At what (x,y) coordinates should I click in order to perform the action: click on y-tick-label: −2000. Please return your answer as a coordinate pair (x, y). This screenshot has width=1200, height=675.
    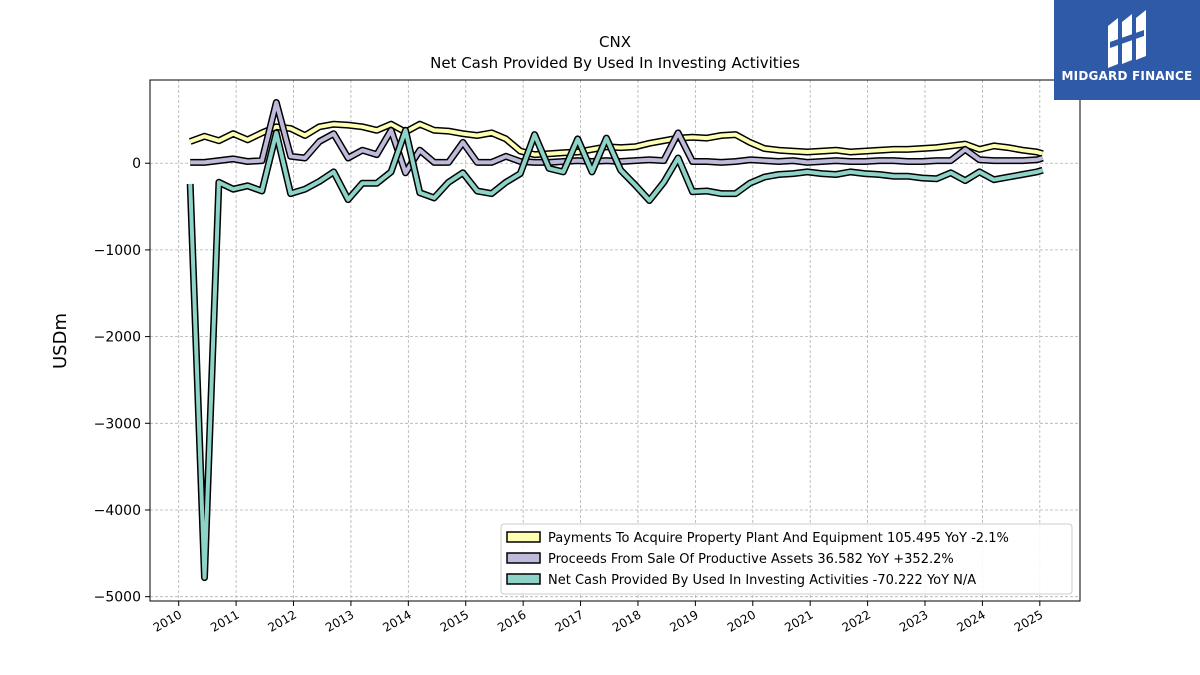
    Looking at the image, I should click on (117, 338).